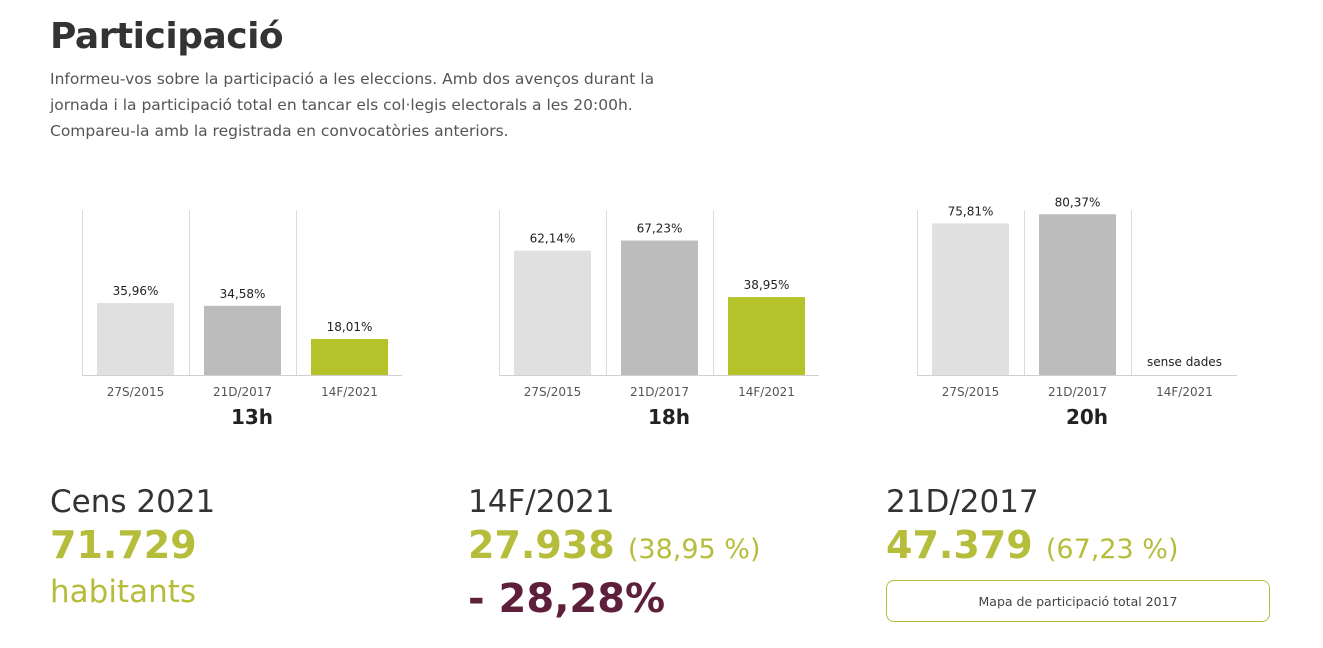  What do you see at coordinates (1087, 417) in the screenshot?
I see `chart-20h-title: 20h` at bounding box center [1087, 417].